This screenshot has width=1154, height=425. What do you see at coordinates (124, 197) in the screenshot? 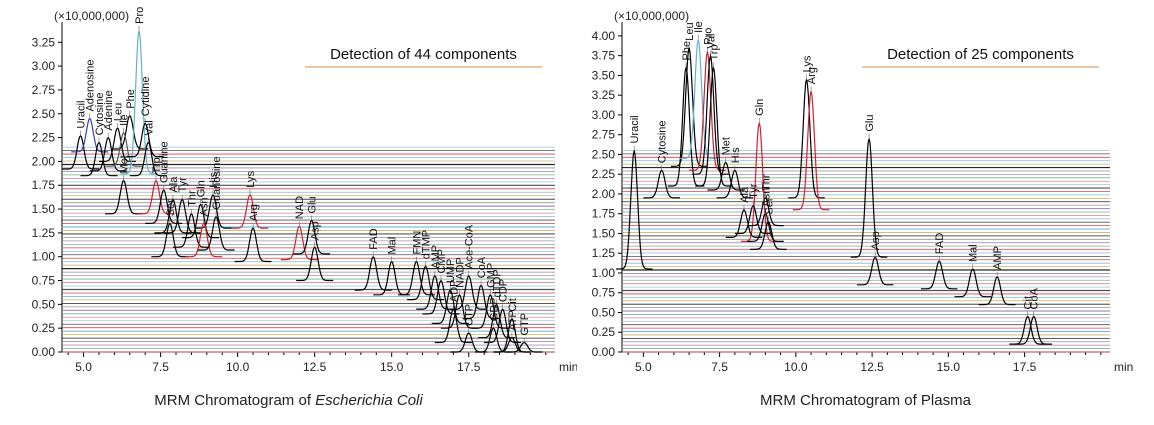
I see `peak-met` at bounding box center [124, 197].